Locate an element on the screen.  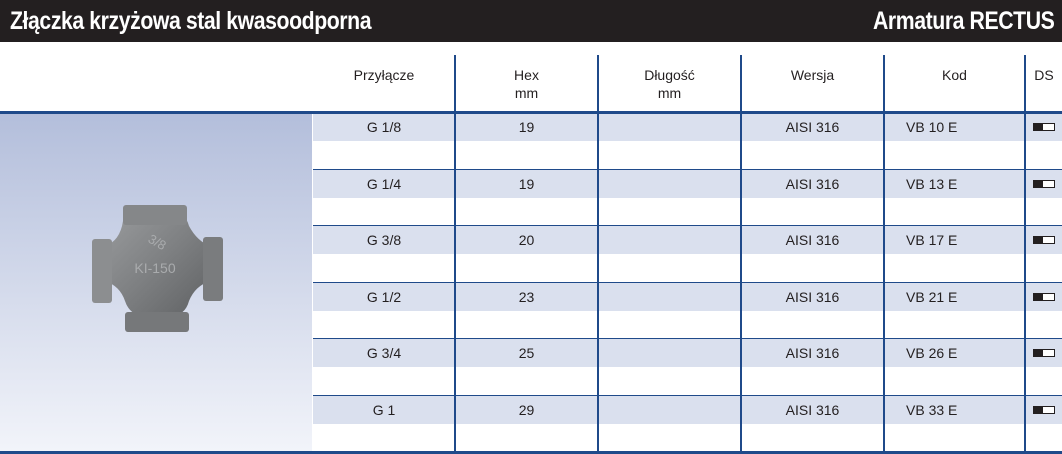
column-header-line1: Przyłącze is located at coordinates (384, 75).